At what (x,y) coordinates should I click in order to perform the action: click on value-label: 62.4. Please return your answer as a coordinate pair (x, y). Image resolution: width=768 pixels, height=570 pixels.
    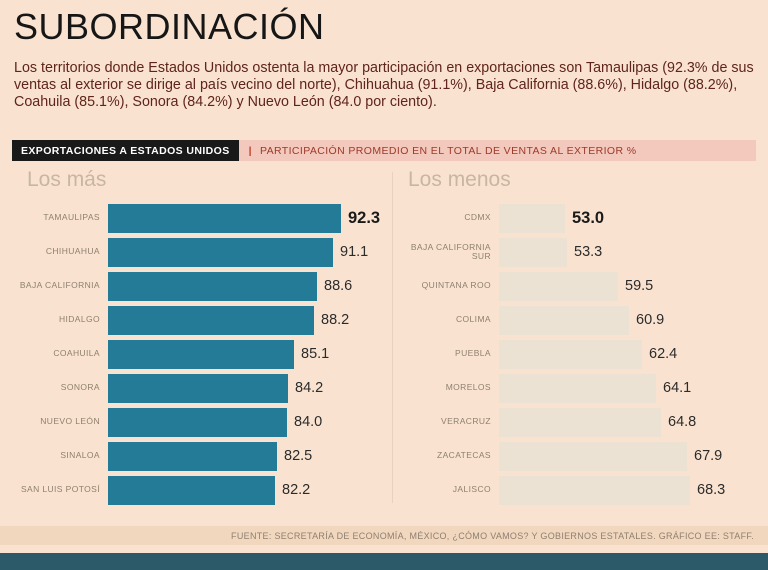
    Looking at the image, I should click on (663, 354).